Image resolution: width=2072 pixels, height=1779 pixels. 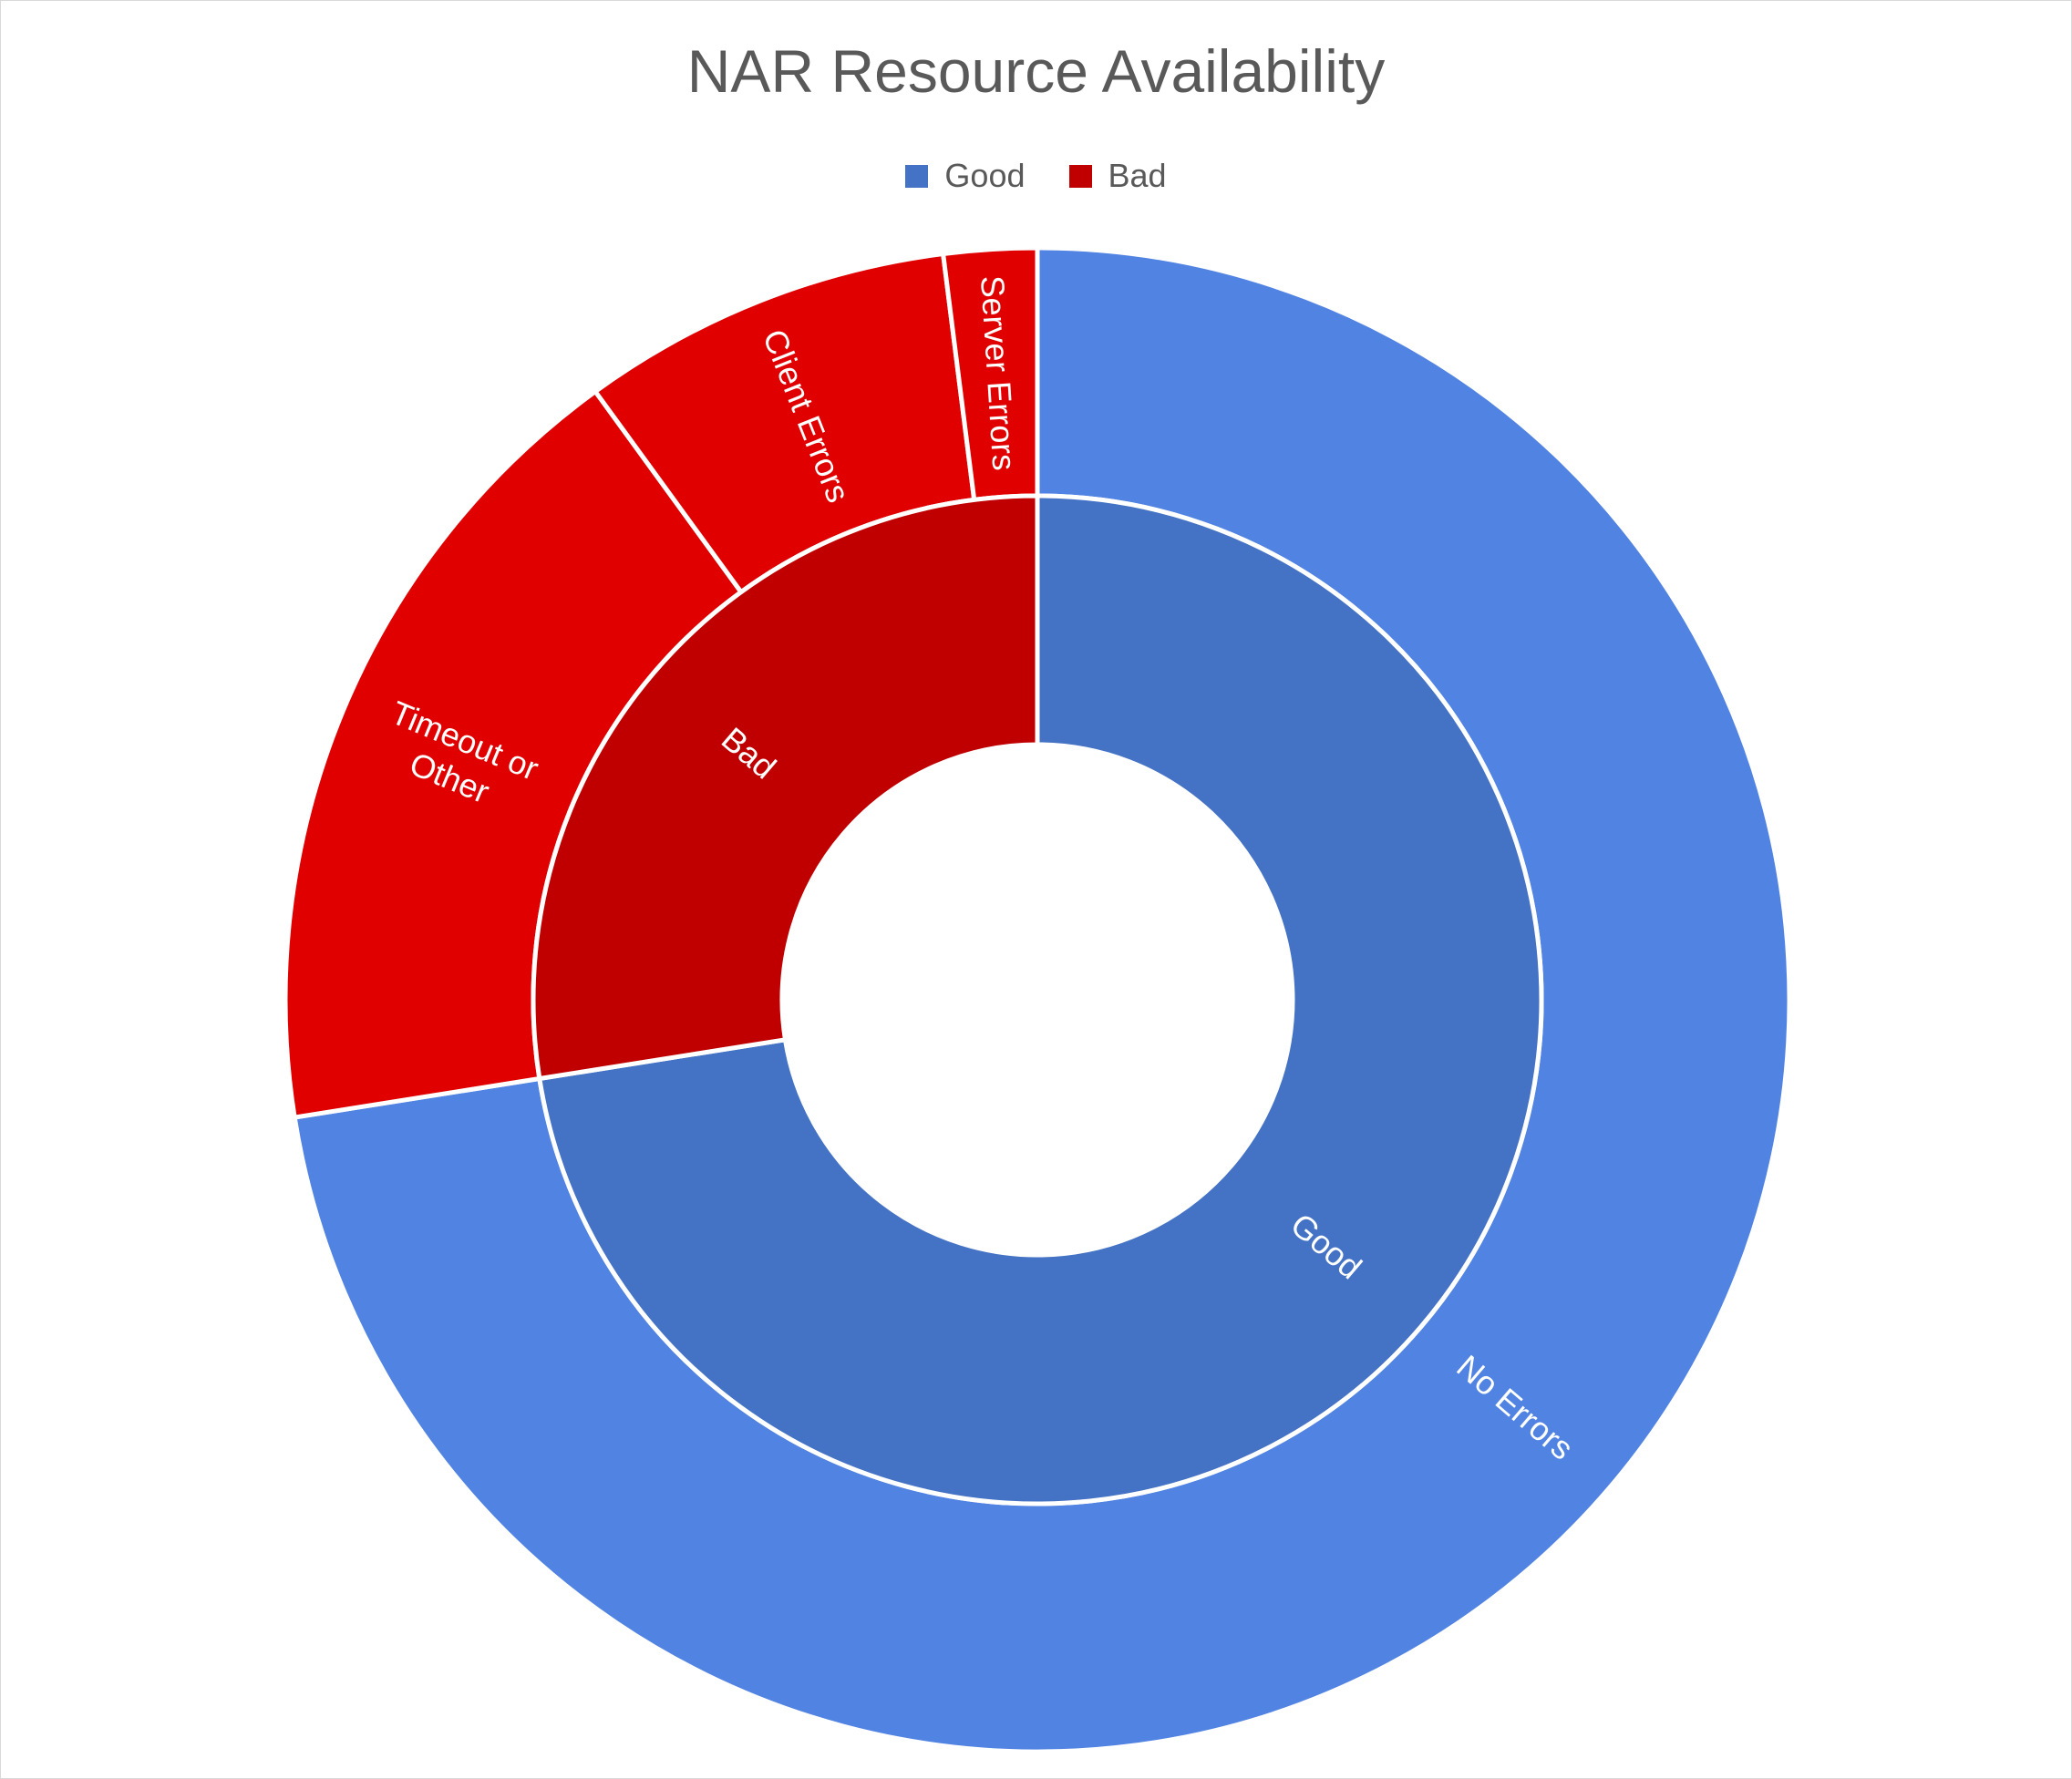 What do you see at coordinates (785, 788) in the screenshot?
I see `inner-segment-bad` at bounding box center [785, 788].